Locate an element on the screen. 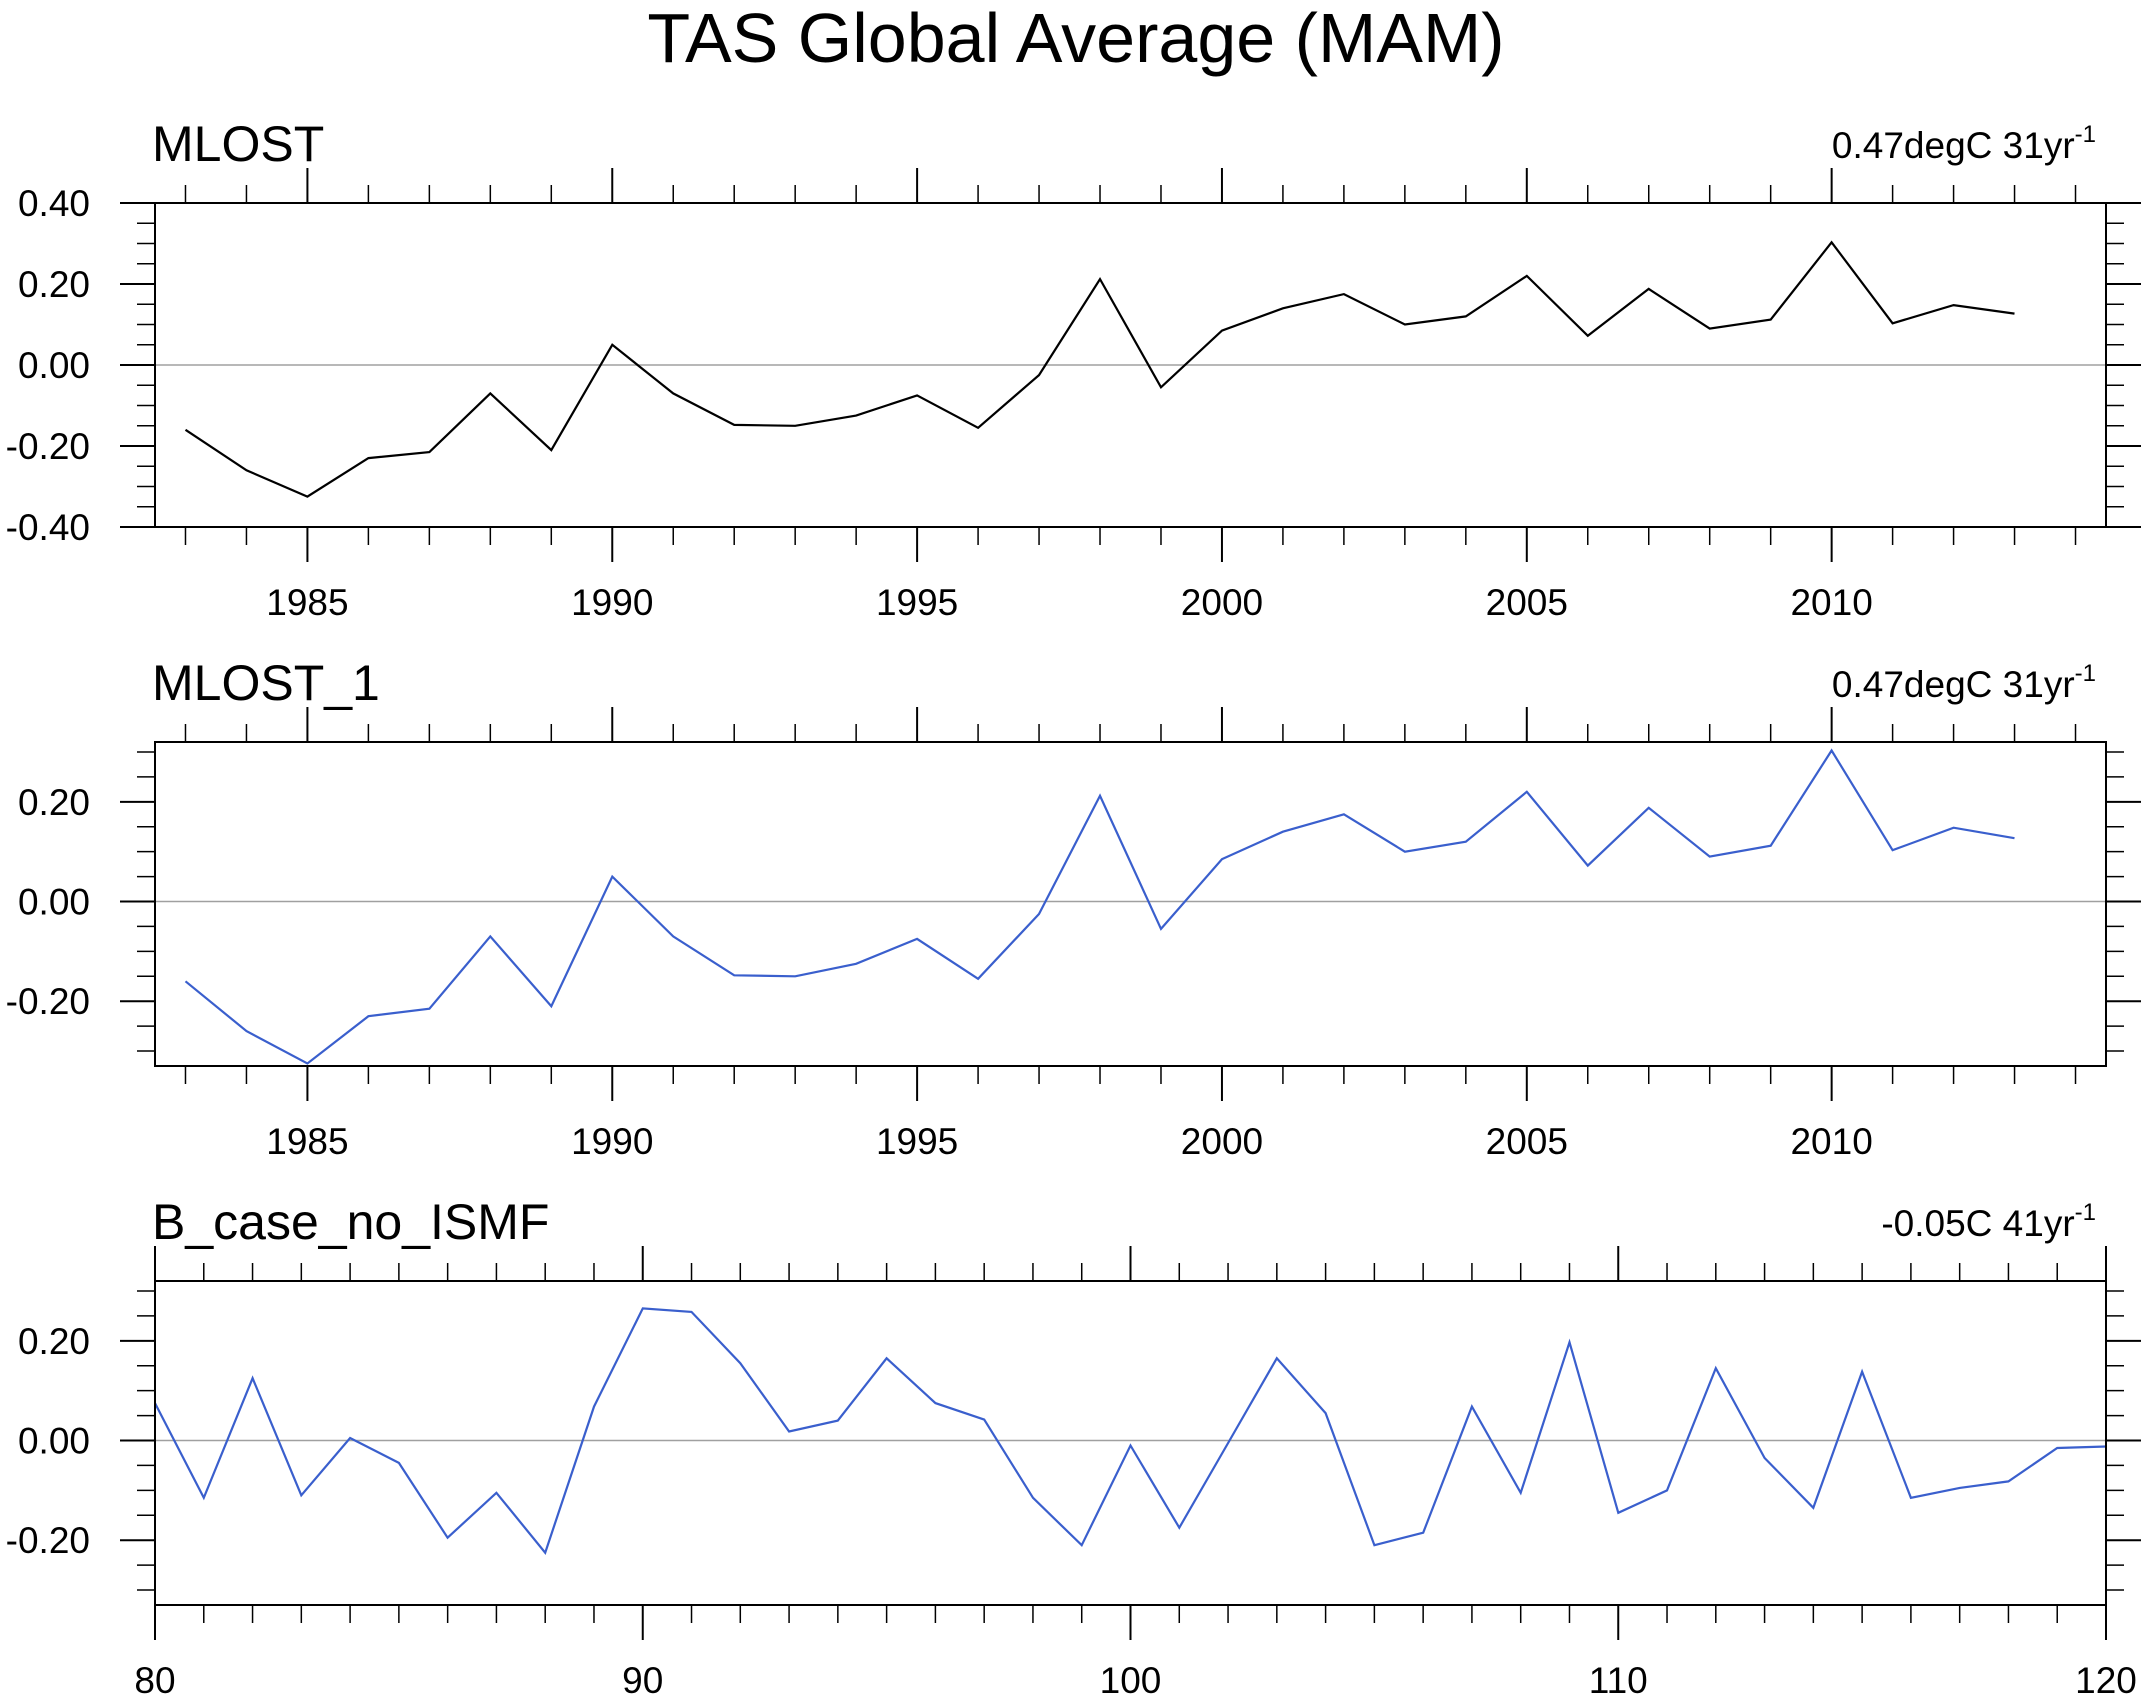 This screenshot has width=2152, height=1703. x-tick-label: 1995 is located at coordinates (917, 1141).